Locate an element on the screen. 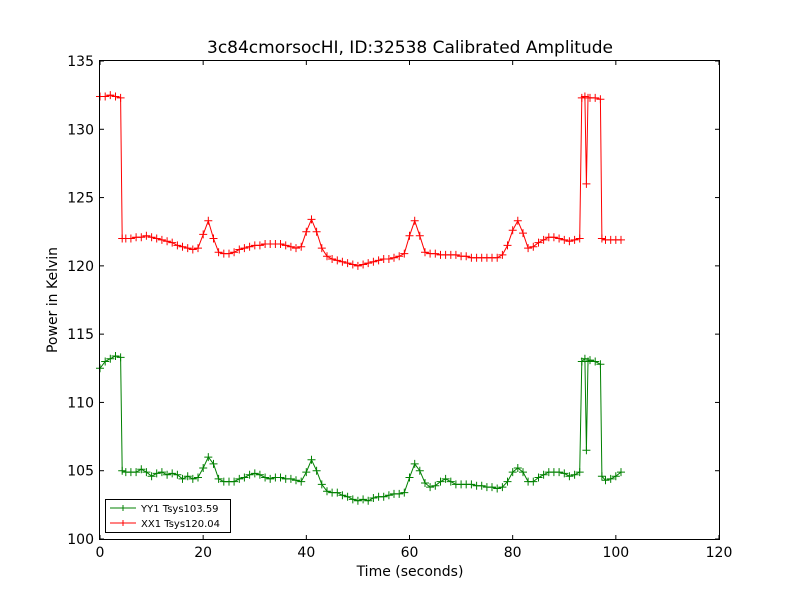  x-tick-label: 20 is located at coordinates (203, 553).